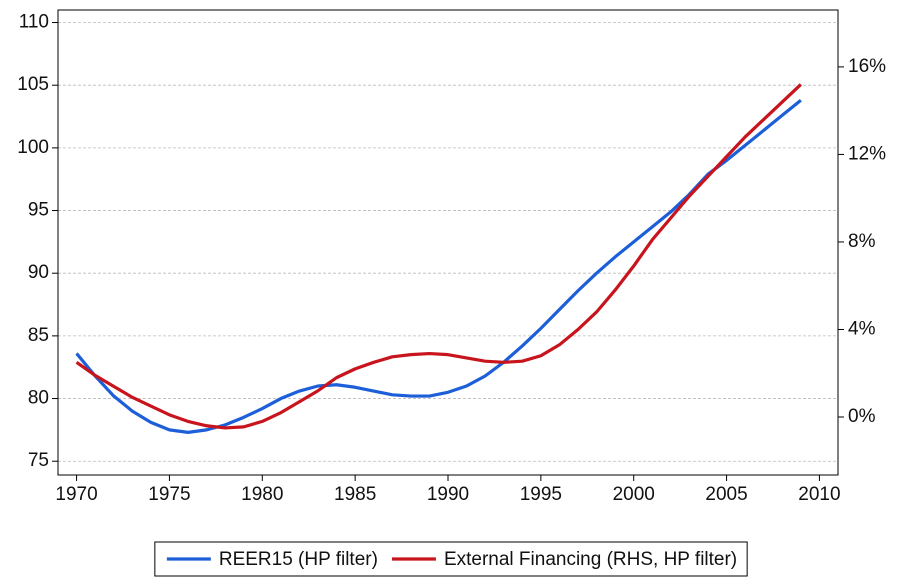 The image size is (902, 579). Describe the element at coordinates (38, 210) in the screenshot. I see `y-tick-label: 95` at that location.